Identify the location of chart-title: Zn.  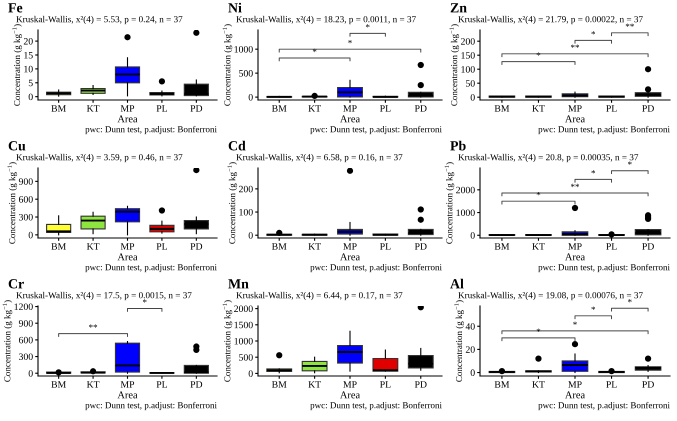
(458, 7).